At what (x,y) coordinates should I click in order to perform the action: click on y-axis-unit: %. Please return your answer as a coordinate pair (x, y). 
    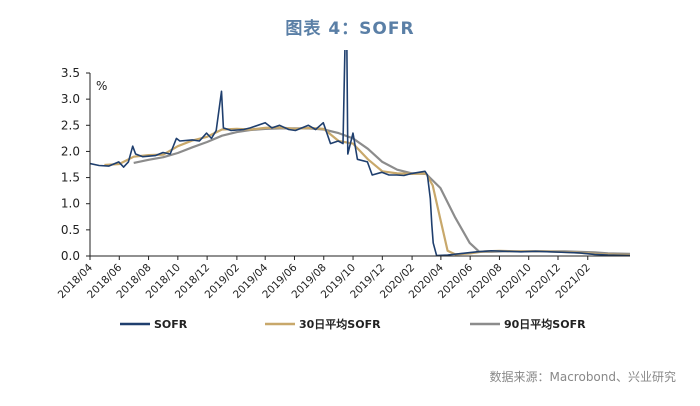
    Looking at the image, I should click on (101, 86).